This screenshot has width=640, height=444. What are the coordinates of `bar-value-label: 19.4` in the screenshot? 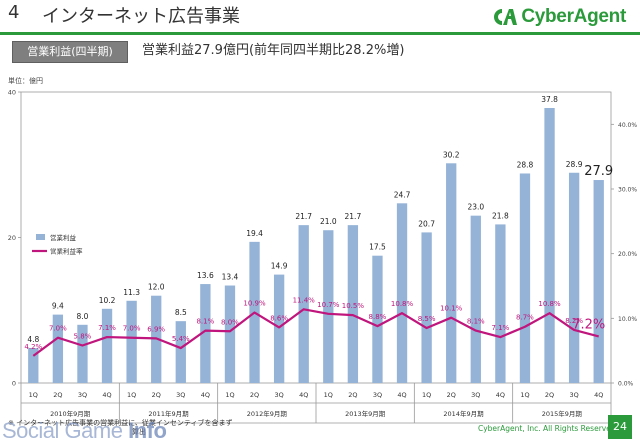 It's located at (254, 233).